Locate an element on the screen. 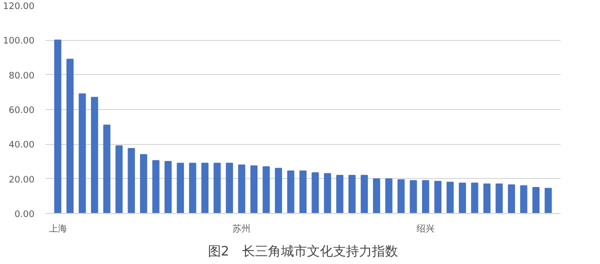 Image resolution: width=600 pixels, height=264 pixels. x-tick-label: 上海 is located at coordinates (57, 229).